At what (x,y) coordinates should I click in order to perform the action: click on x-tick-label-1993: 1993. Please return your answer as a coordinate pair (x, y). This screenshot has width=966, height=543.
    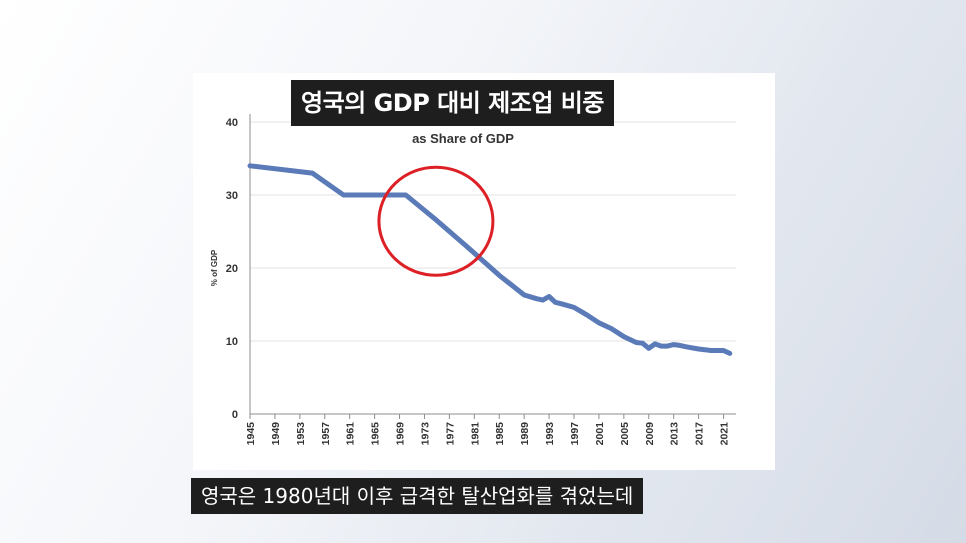
    Looking at the image, I should click on (550, 434).